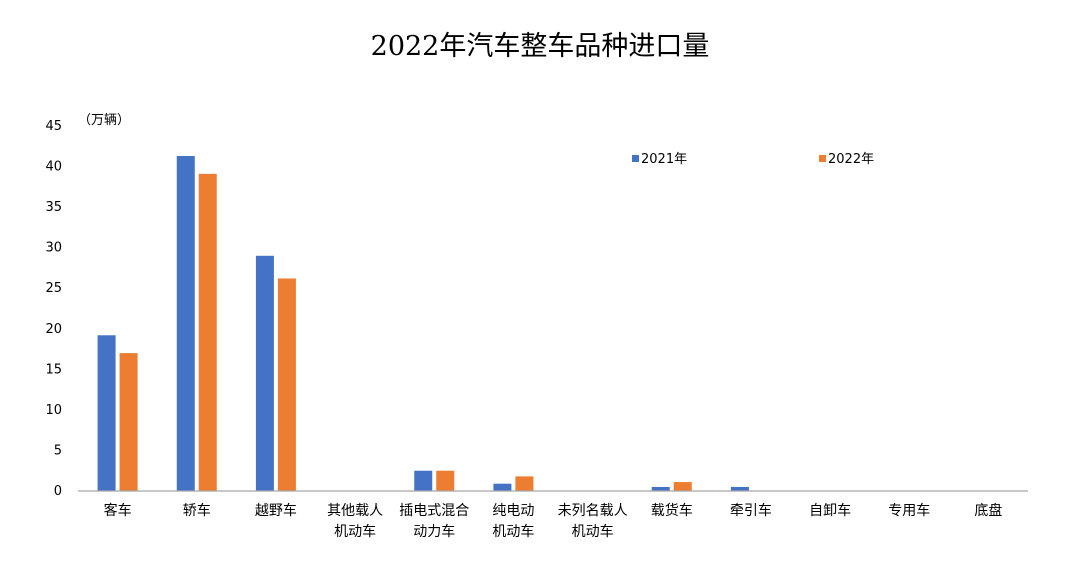 The image size is (1080, 583). What do you see at coordinates (276, 510) in the screenshot?
I see `x-tick-label: 越野车` at bounding box center [276, 510].